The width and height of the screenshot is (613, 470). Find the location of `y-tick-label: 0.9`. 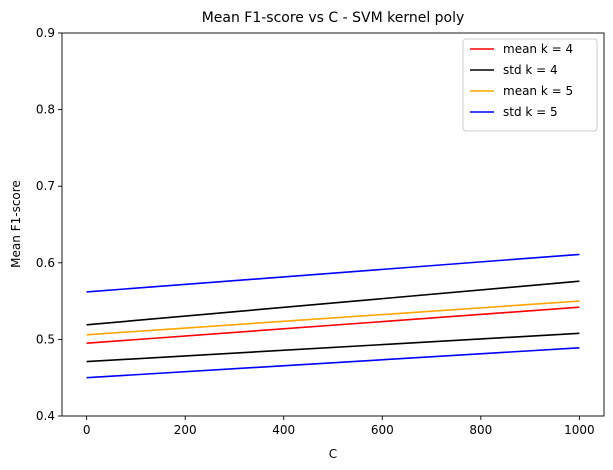

y-tick-label: 0.9 is located at coordinates (45, 33).